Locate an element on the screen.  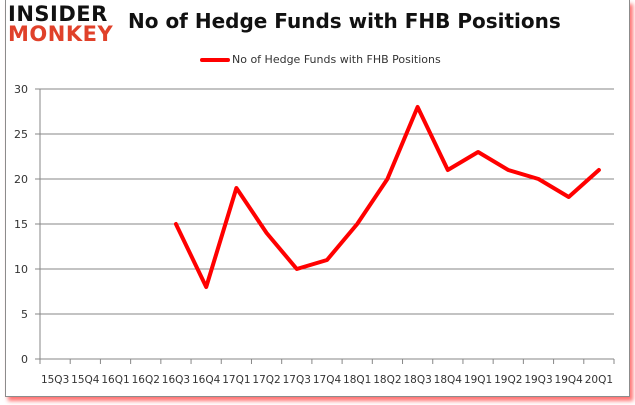
logo-line-2: MONKEY is located at coordinates (61, 34).